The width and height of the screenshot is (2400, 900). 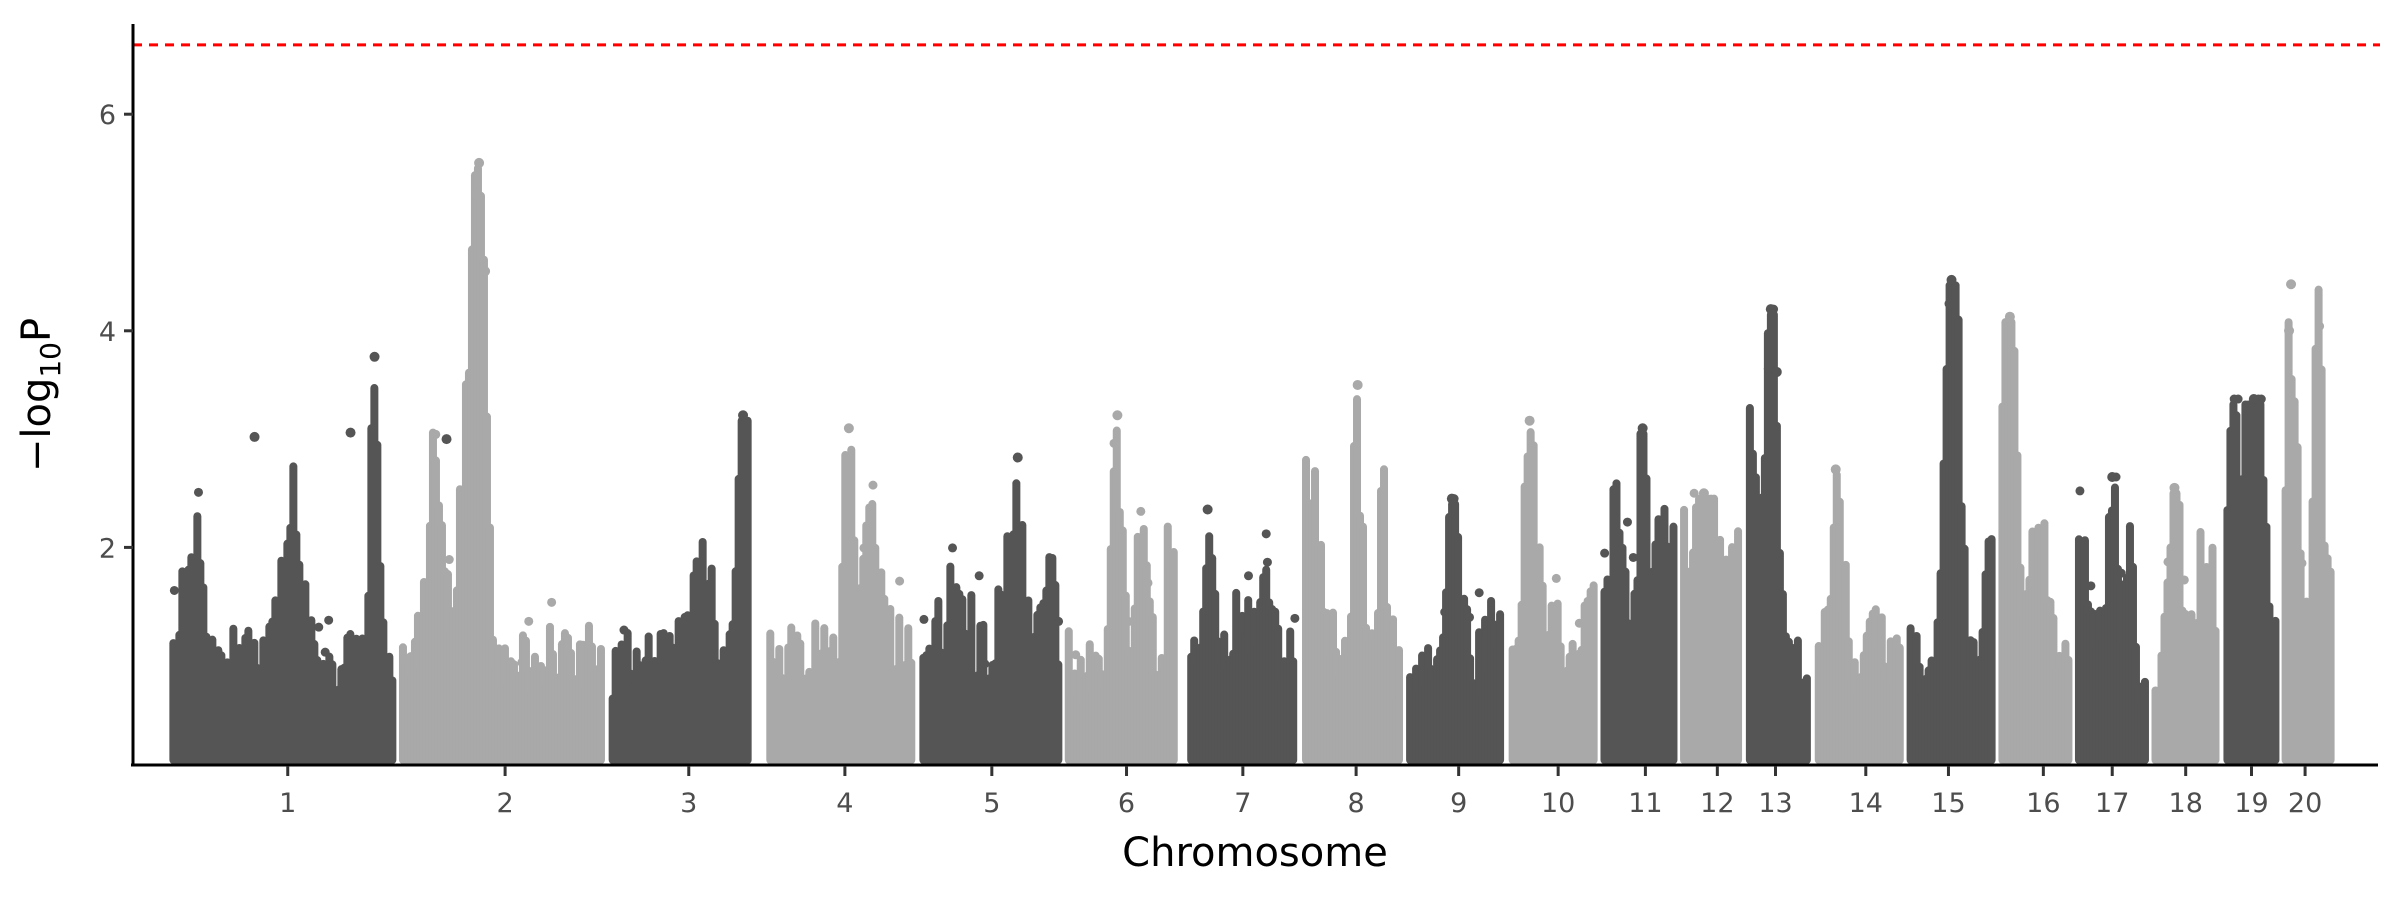 What do you see at coordinates (37, 330) in the screenshot?
I see `y-axis-title-suffix: P` at bounding box center [37, 330].